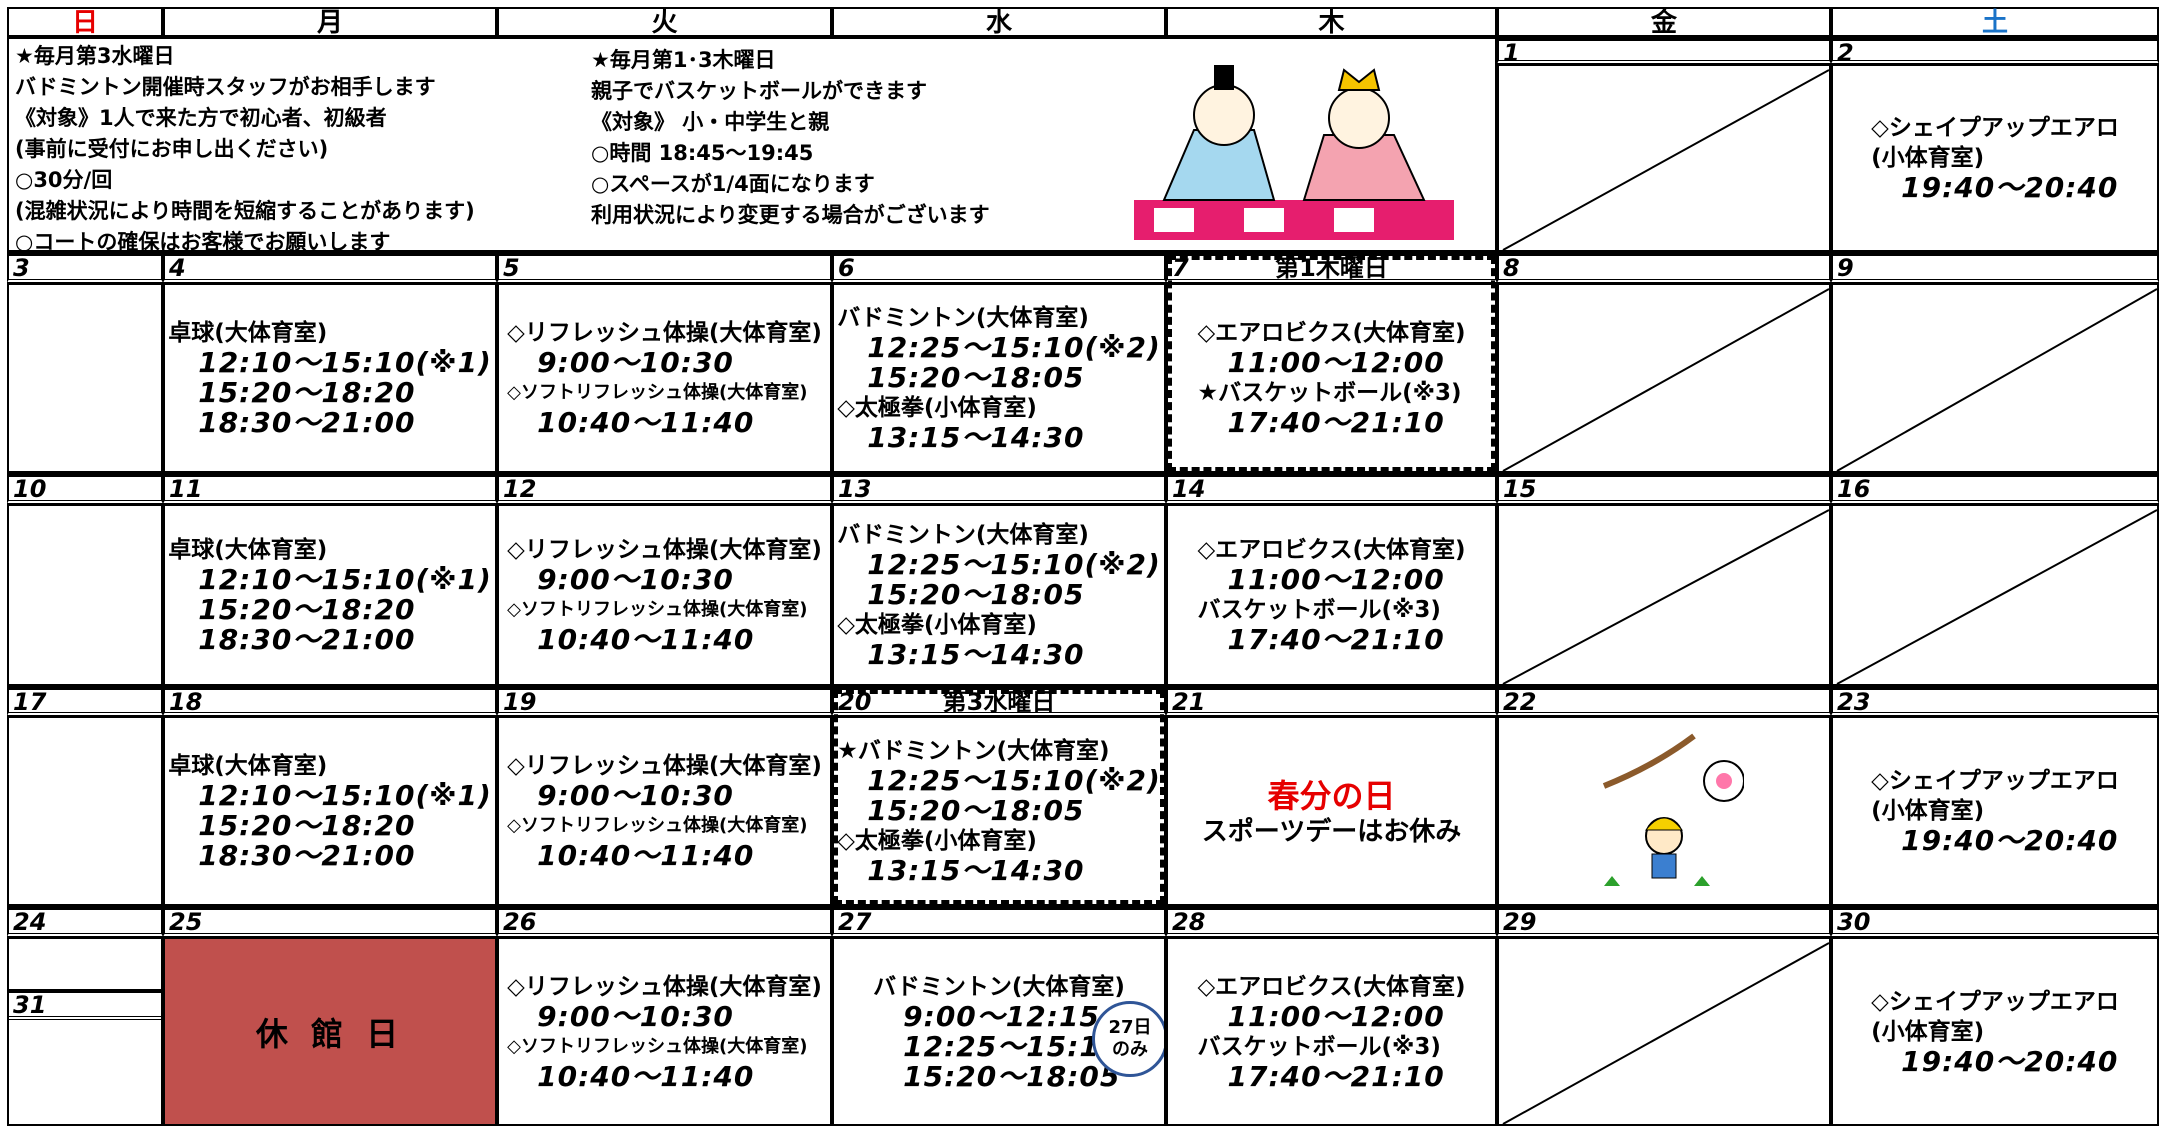 The height and width of the screenshot is (1126, 2163). I want to click on date-bar: 29, so click(1664, 921).